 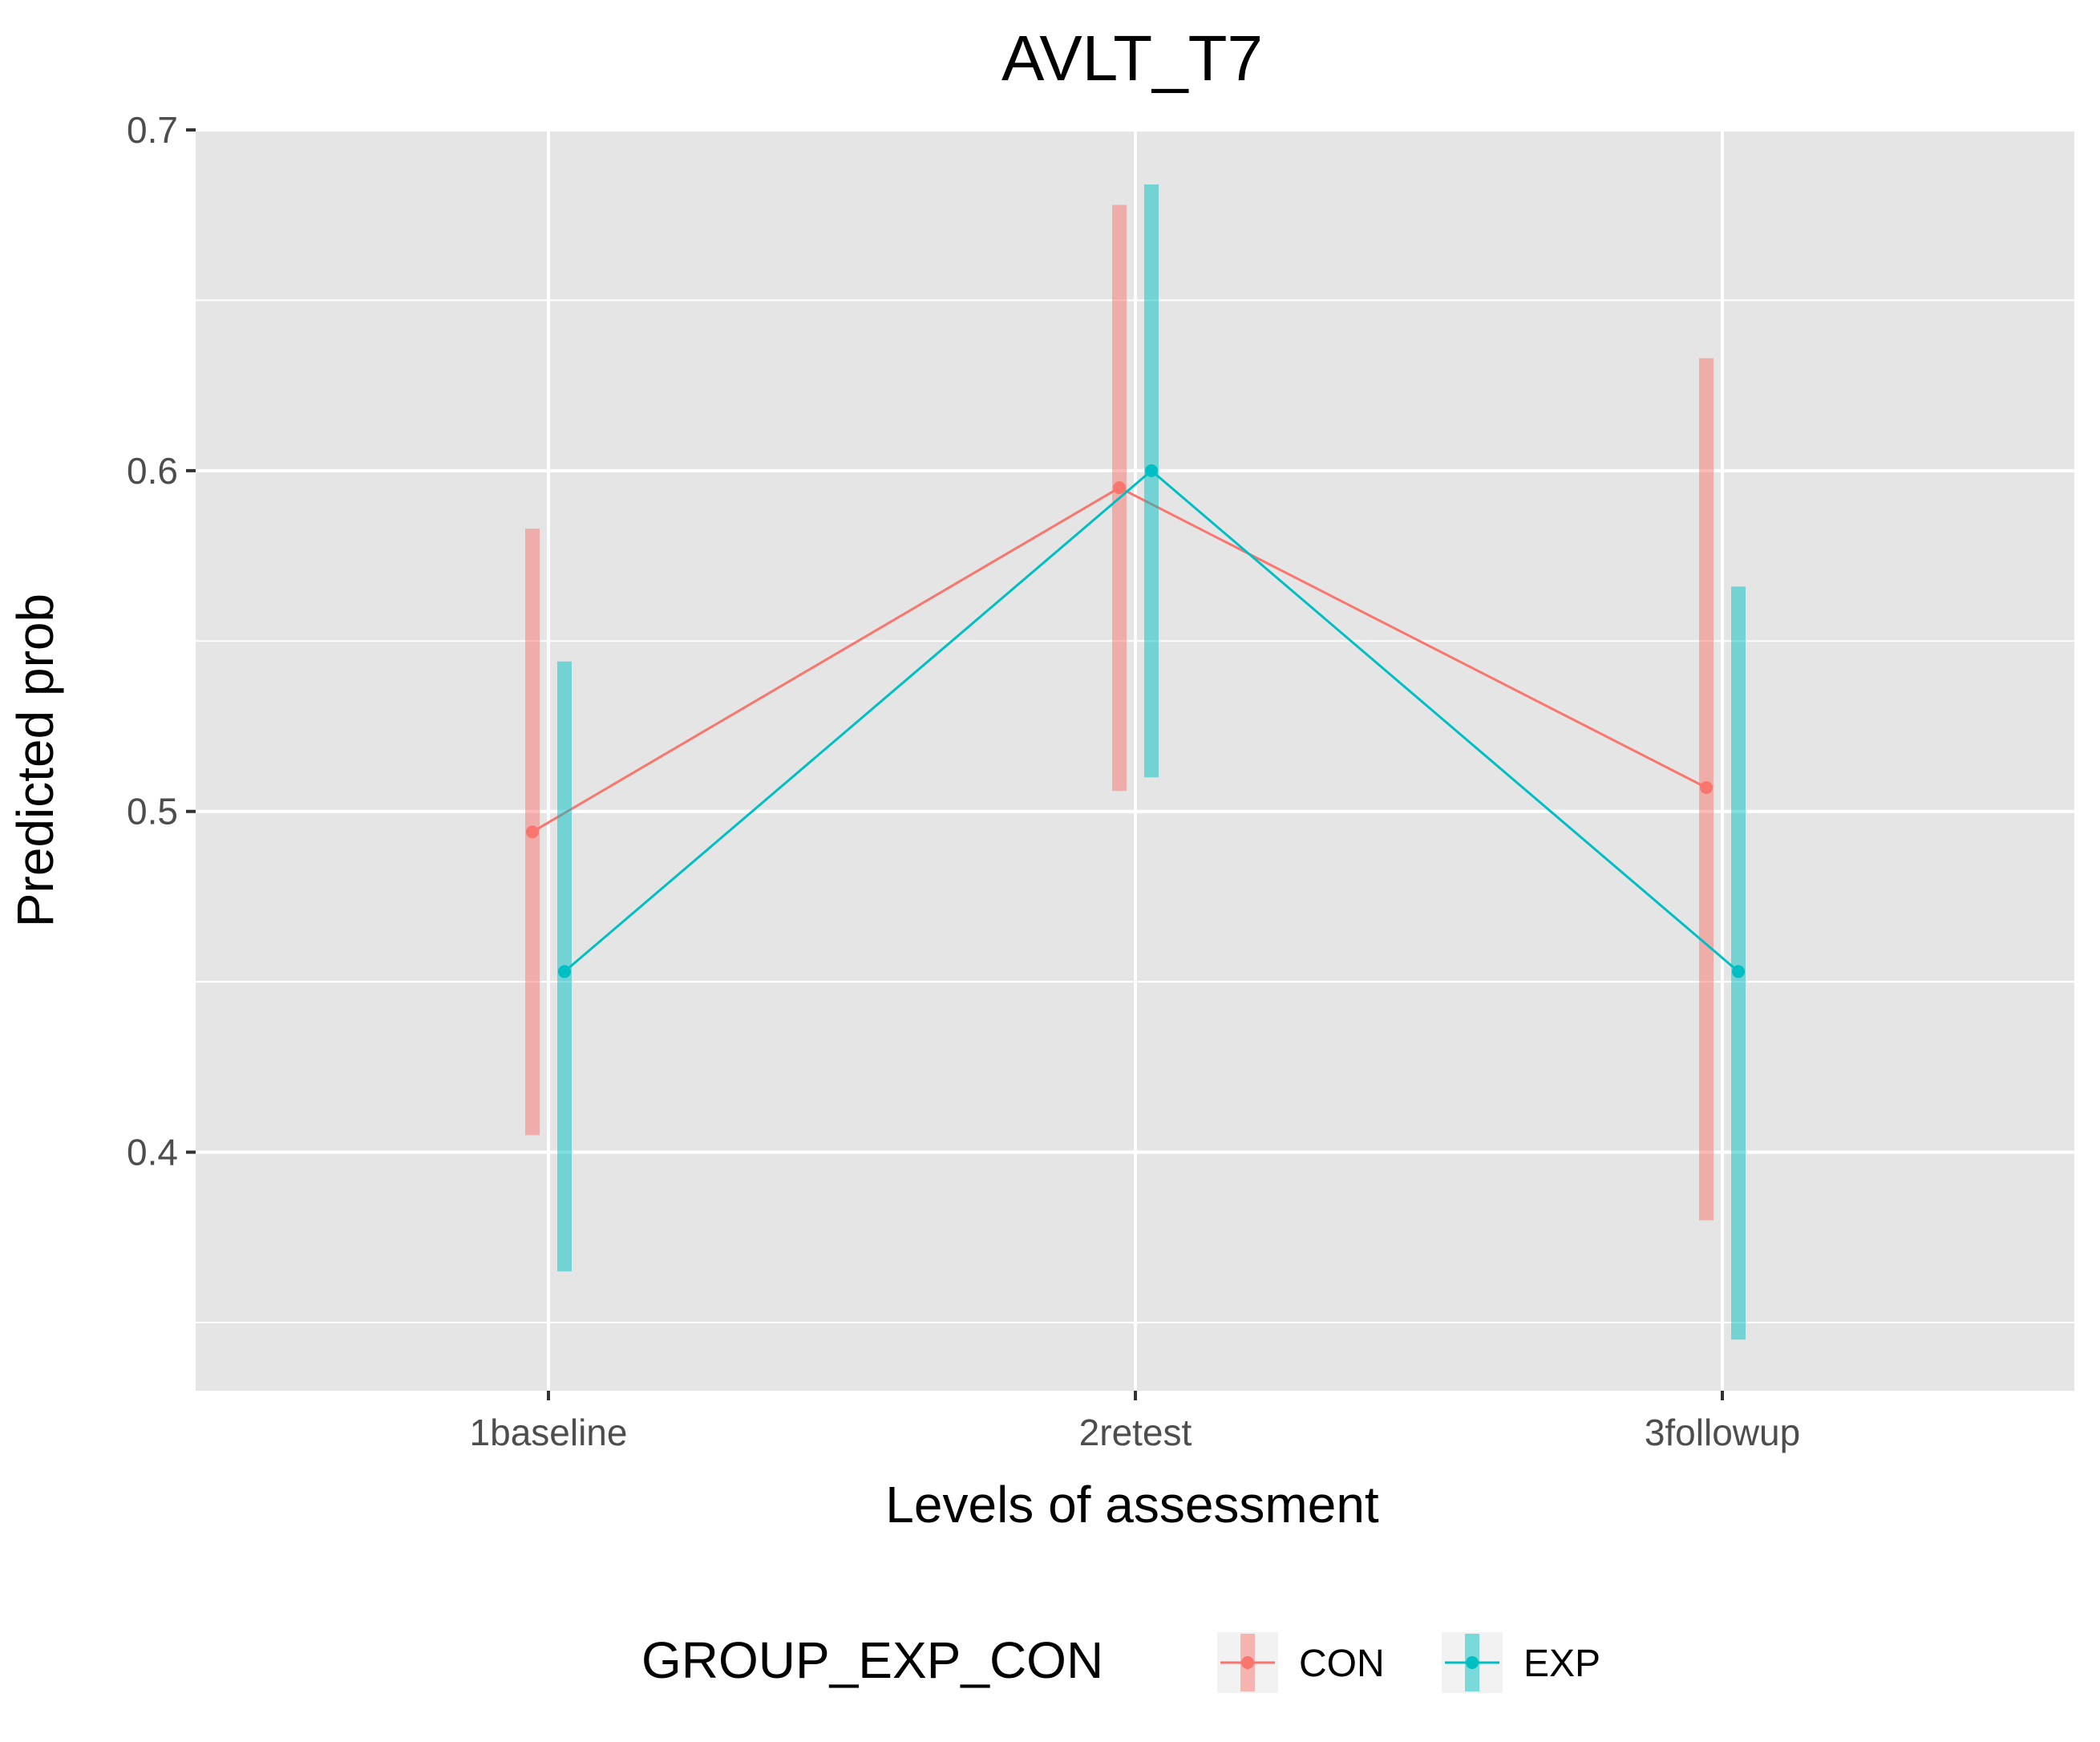 What do you see at coordinates (152, 471) in the screenshot?
I see `y-tick-label: 0.6` at bounding box center [152, 471].